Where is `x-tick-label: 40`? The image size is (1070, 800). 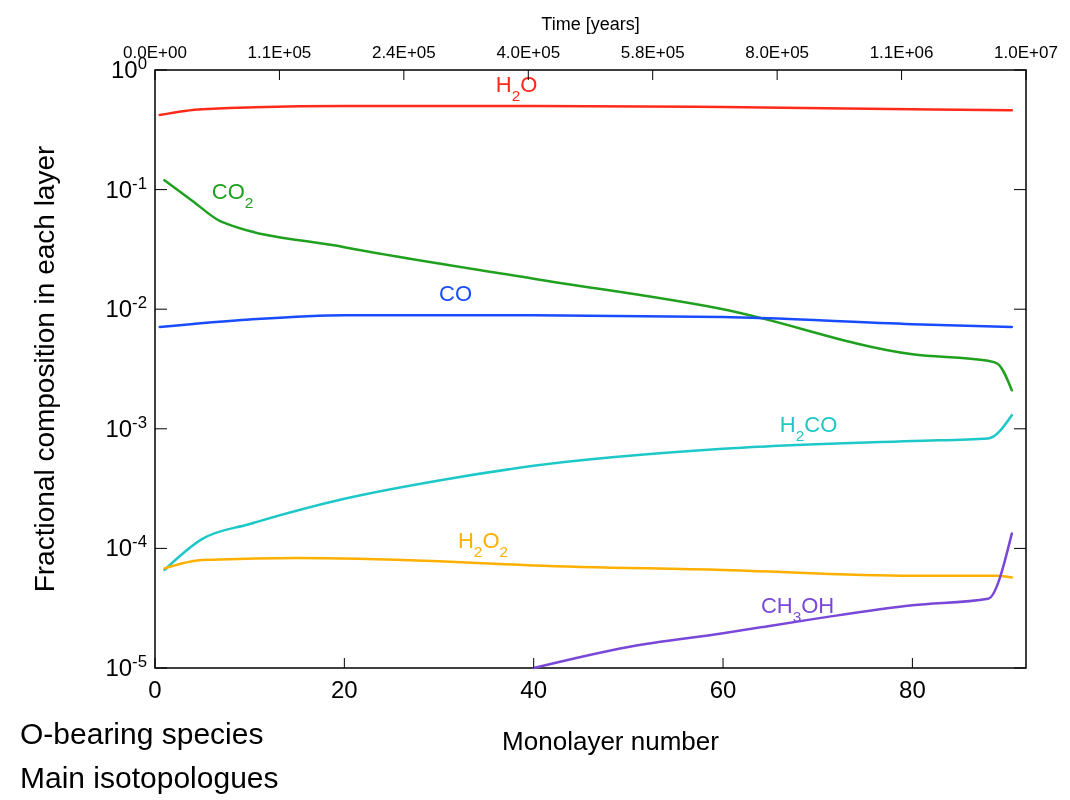 x-tick-label: 40 is located at coordinates (534, 689).